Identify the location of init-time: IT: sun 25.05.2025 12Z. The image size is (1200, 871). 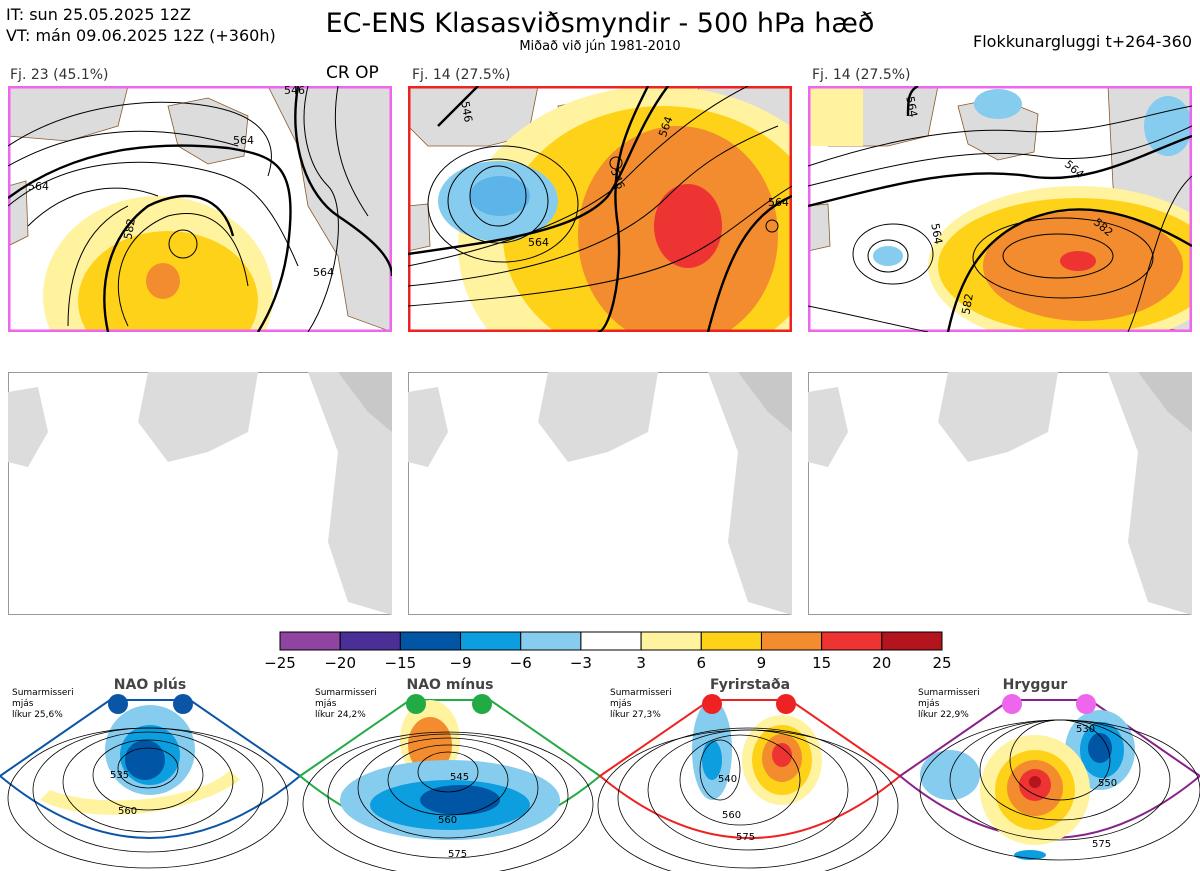
(98, 14).